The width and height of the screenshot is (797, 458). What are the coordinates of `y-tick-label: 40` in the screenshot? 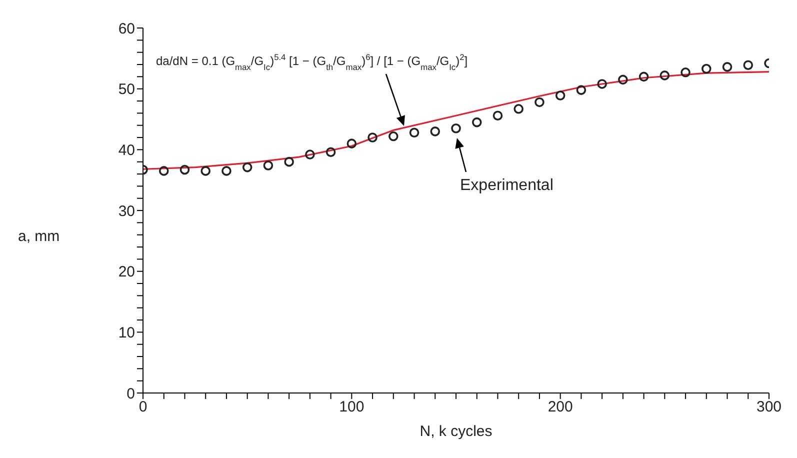 It's located at (126, 150).